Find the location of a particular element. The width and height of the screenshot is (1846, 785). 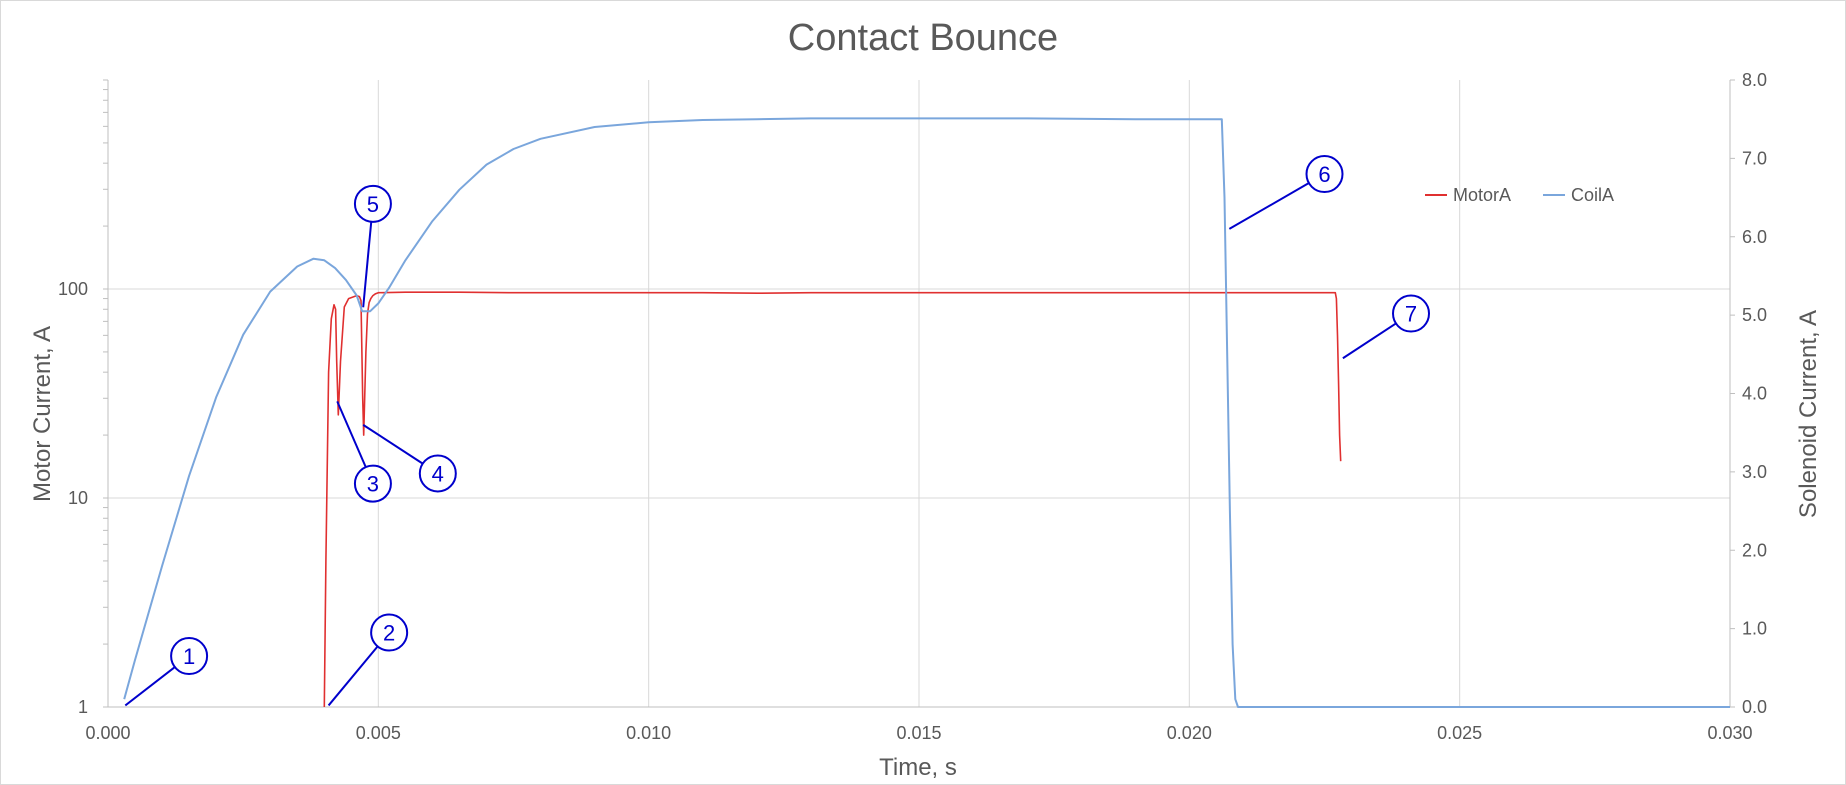

y-tick-label: 1 is located at coordinates (83, 707).